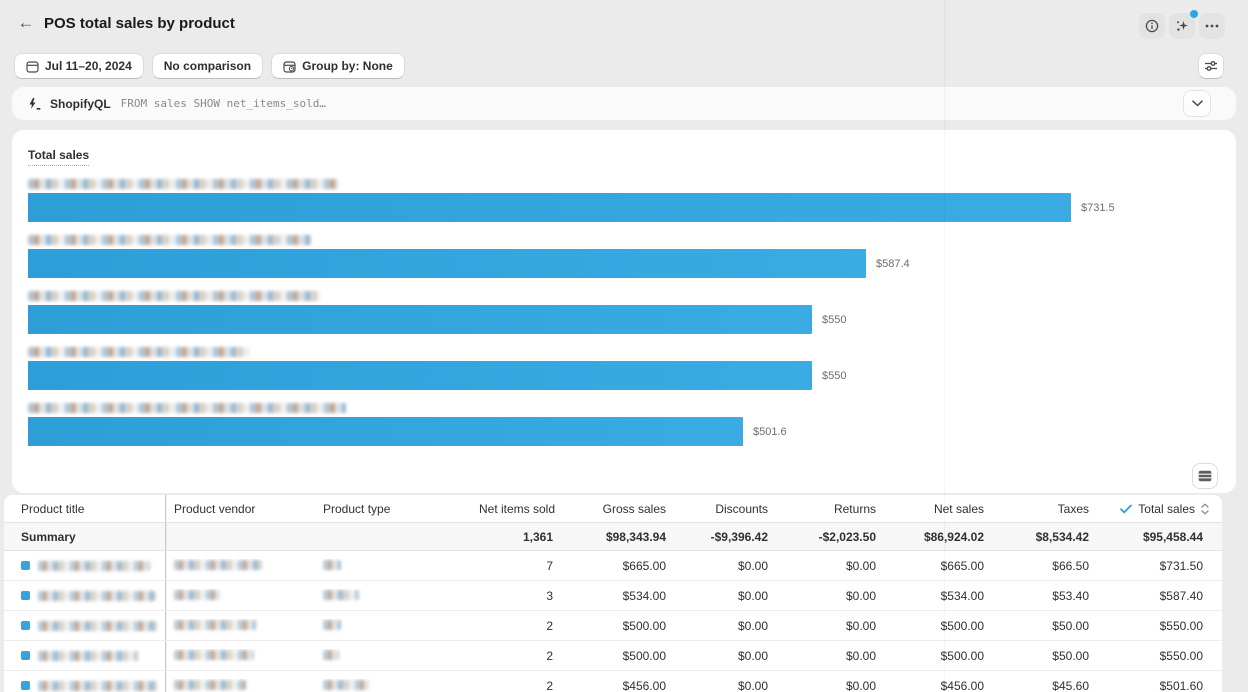 This screenshot has height=692, width=1248. What do you see at coordinates (1205, 509) in the screenshot?
I see `sort-carets-icon` at bounding box center [1205, 509].